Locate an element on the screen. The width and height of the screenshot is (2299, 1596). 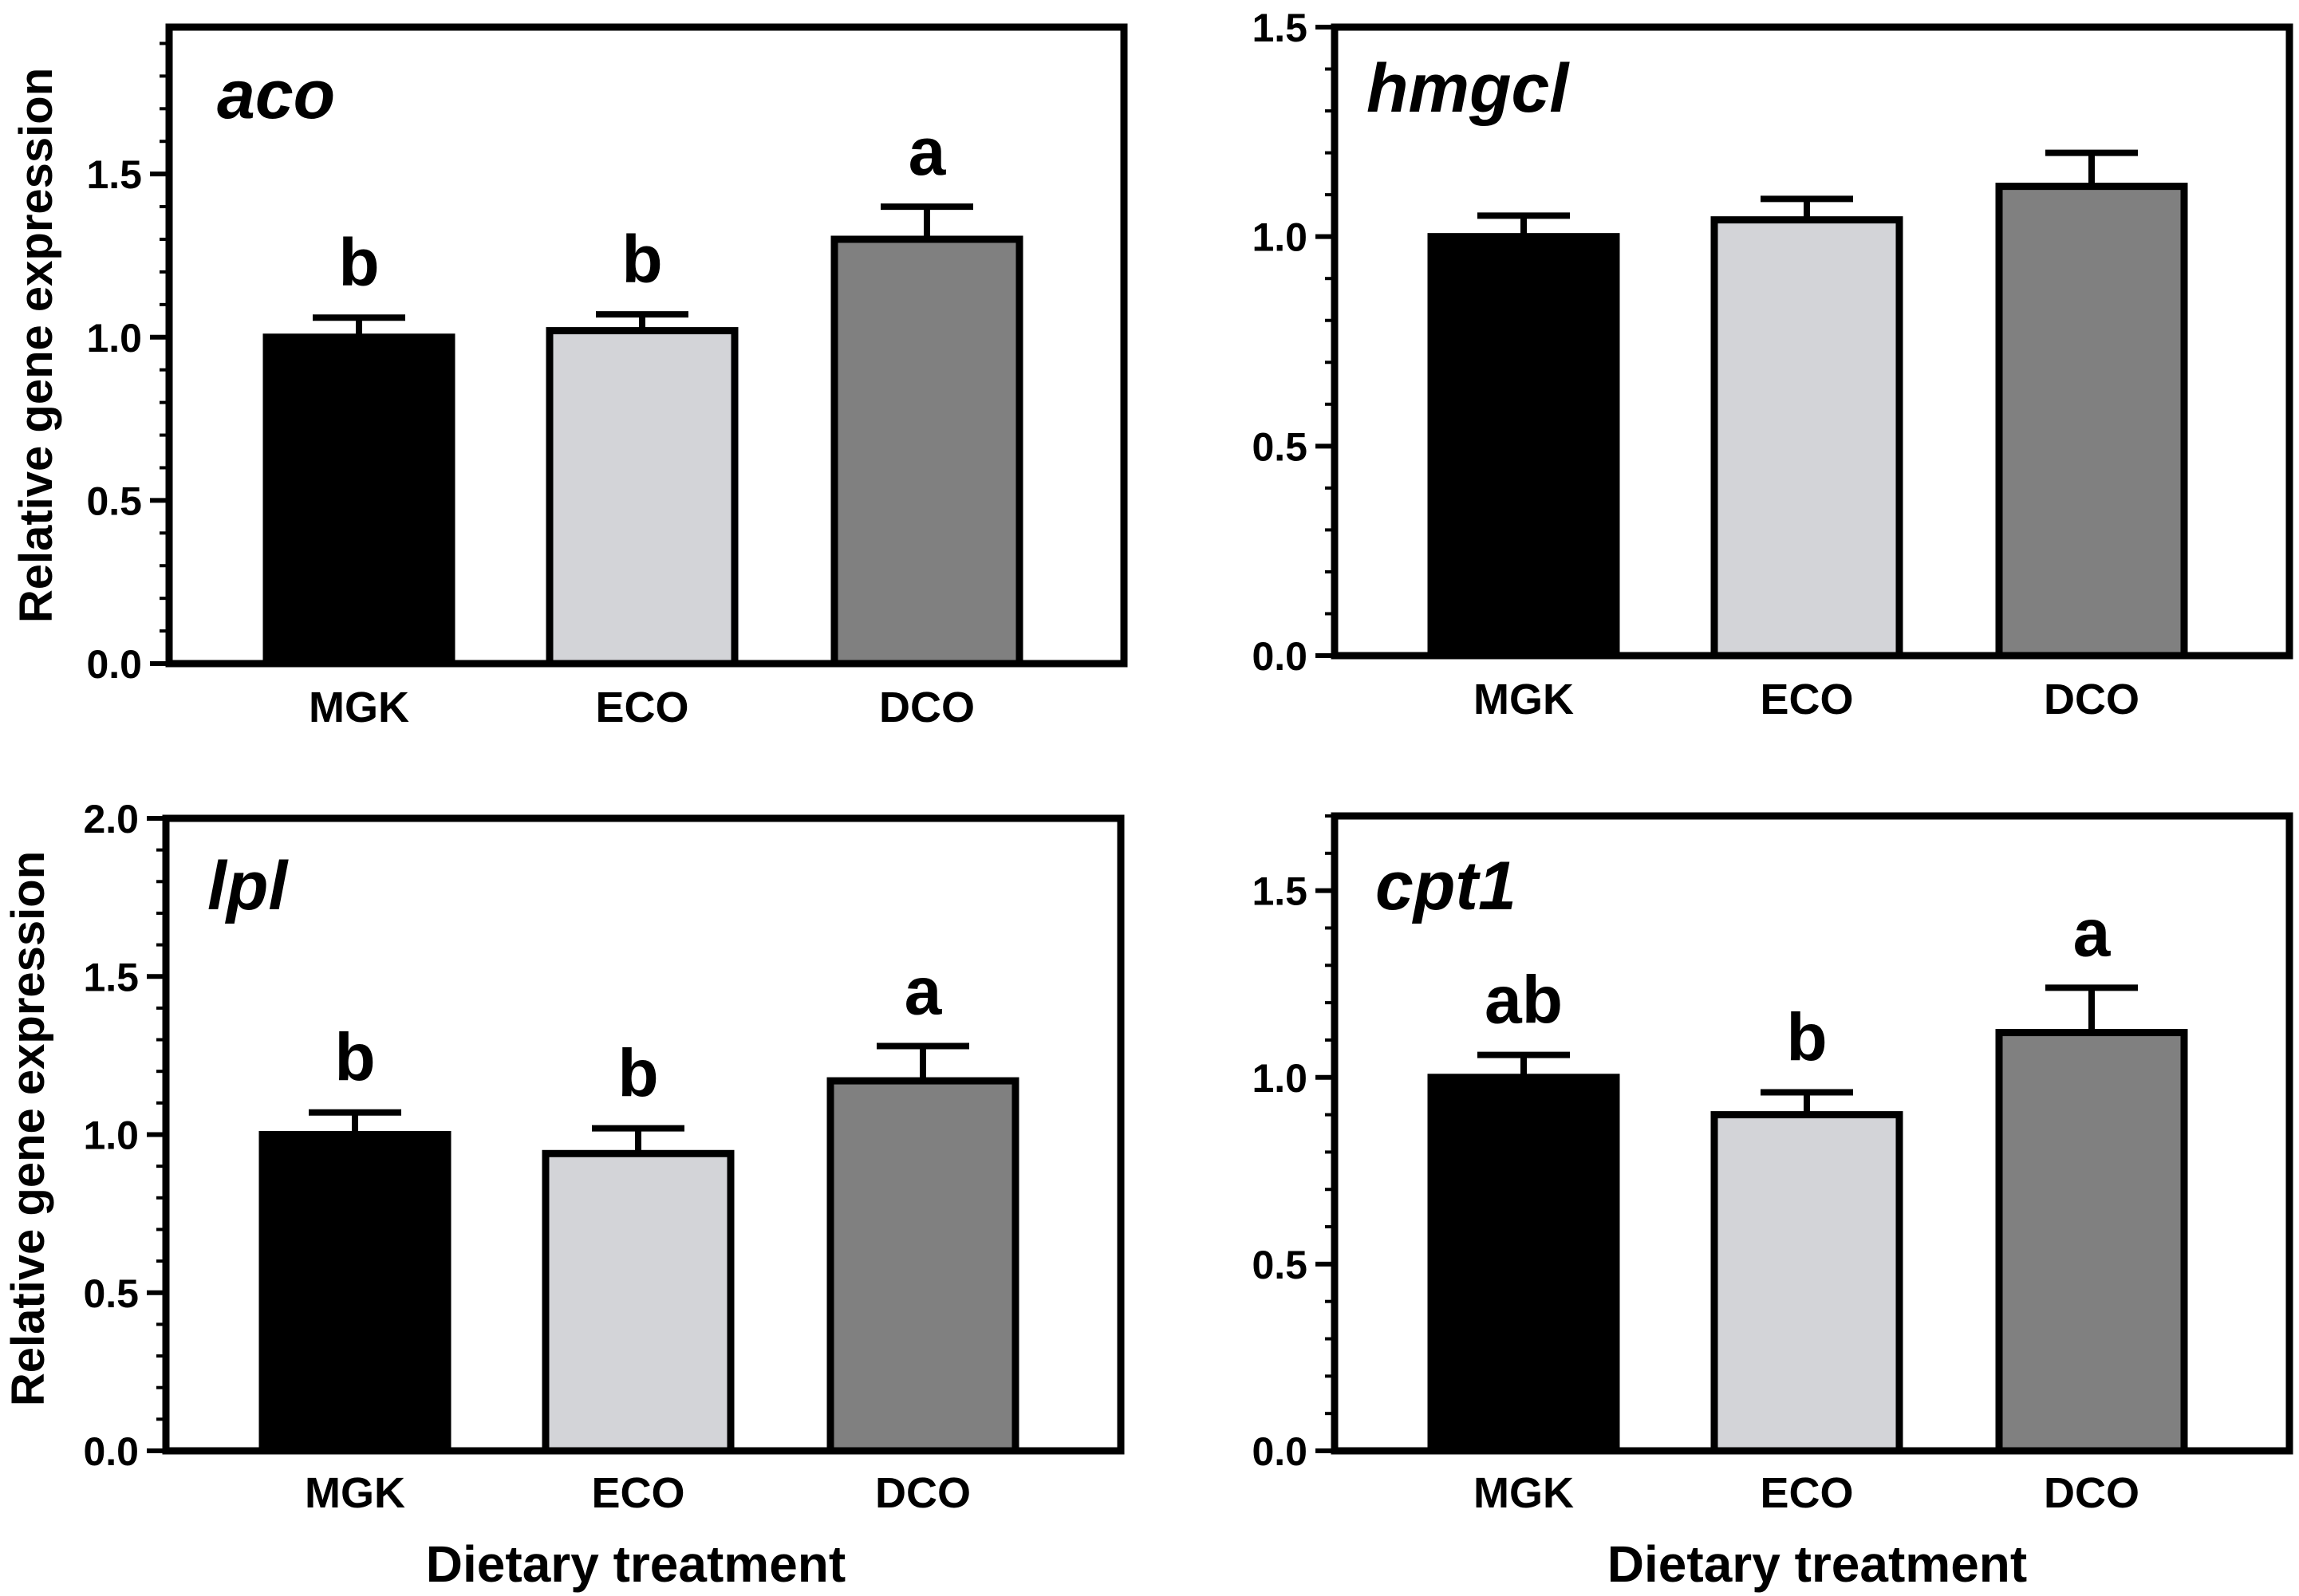
gene-title: lpl is located at coordinates (248, 886).